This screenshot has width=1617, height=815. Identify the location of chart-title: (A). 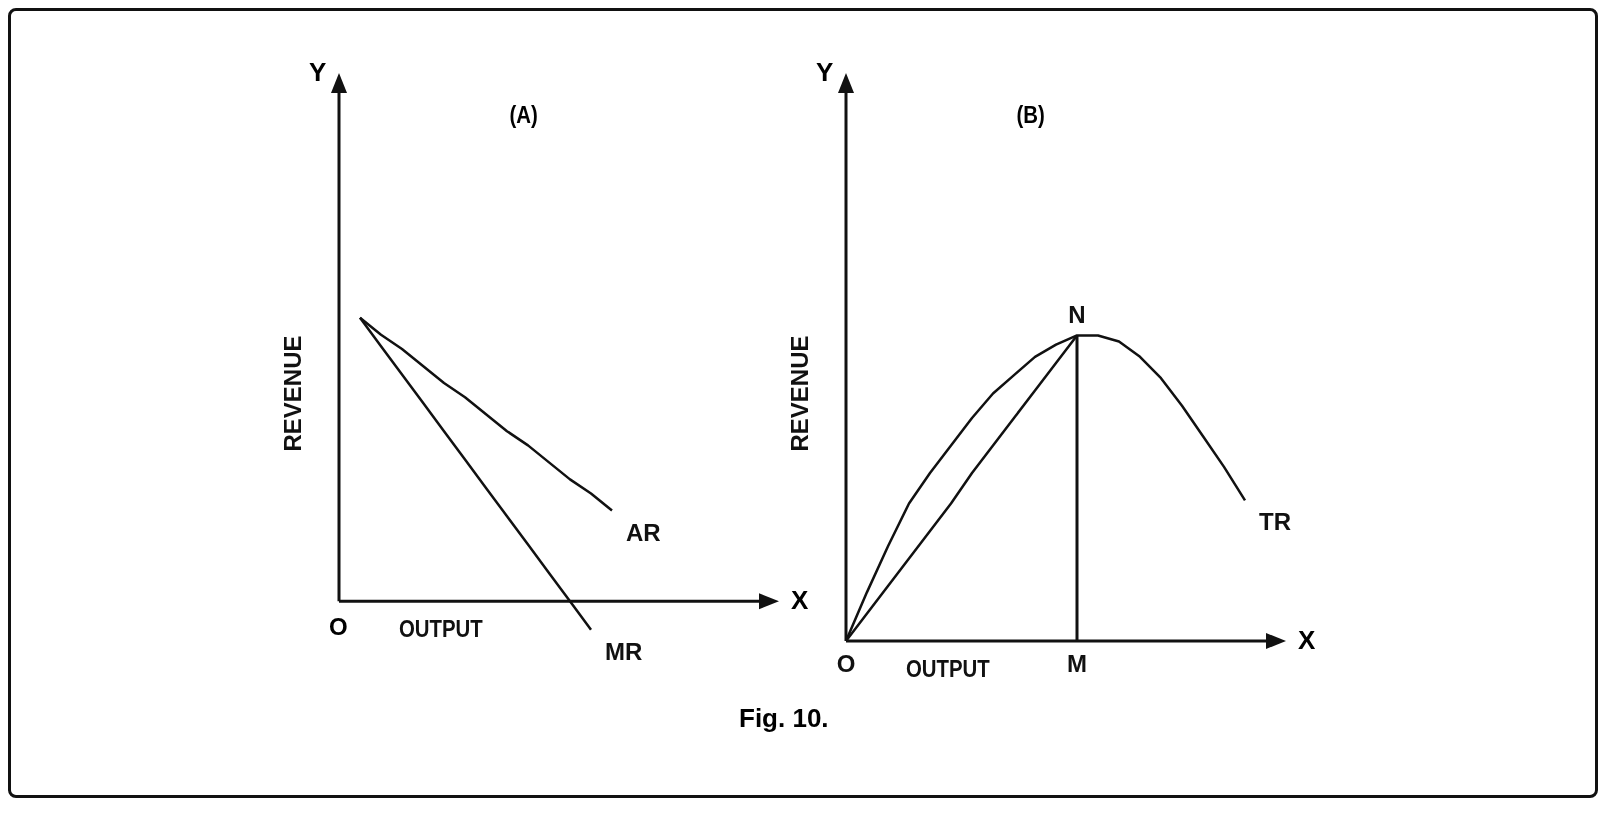
(523, 115).